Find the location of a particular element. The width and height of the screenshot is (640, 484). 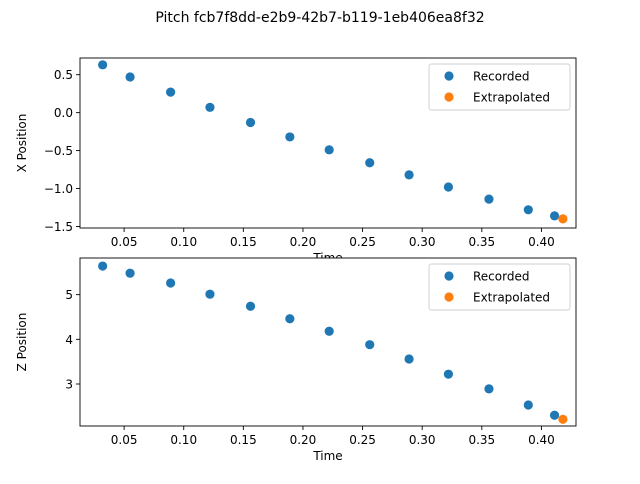

x-position-legend-label-recorded: Recorded is located at coordinates (501, 77).